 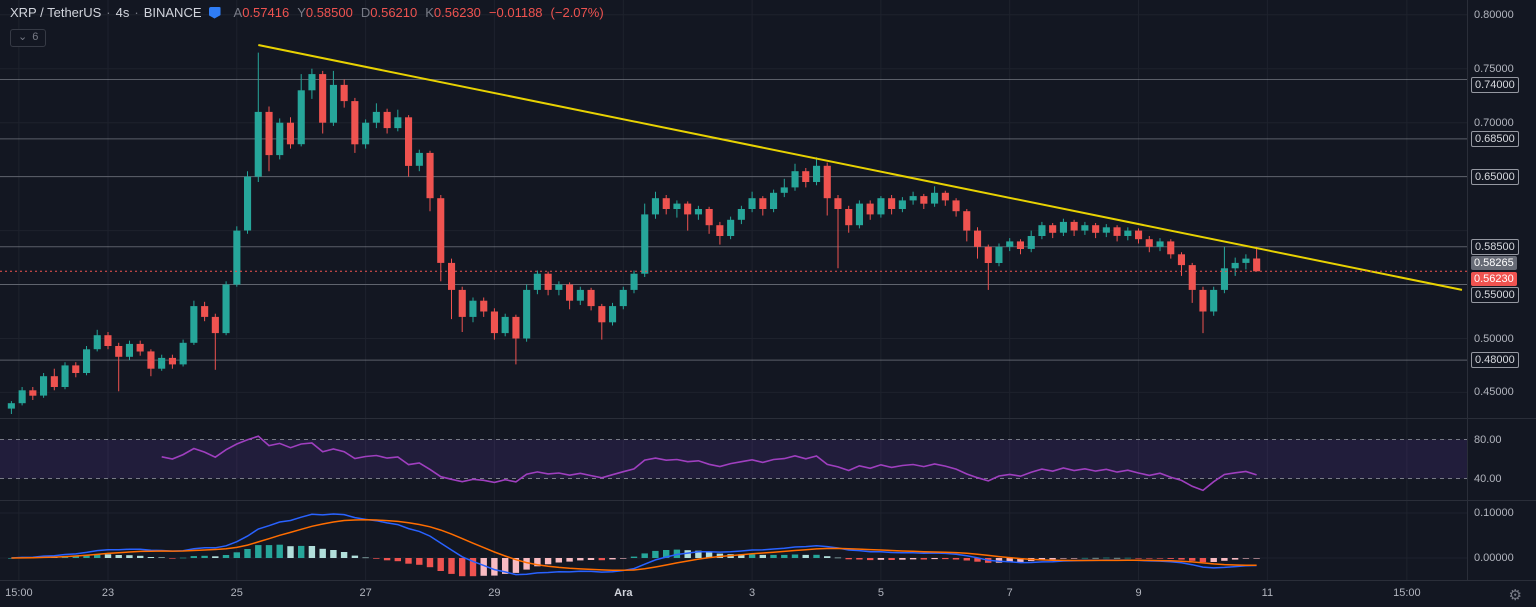 What do you see at coordinates (1494, 122) in the screenshot?
I see `price-axis-label: 0.70000` at bounding box center [1494, 122].